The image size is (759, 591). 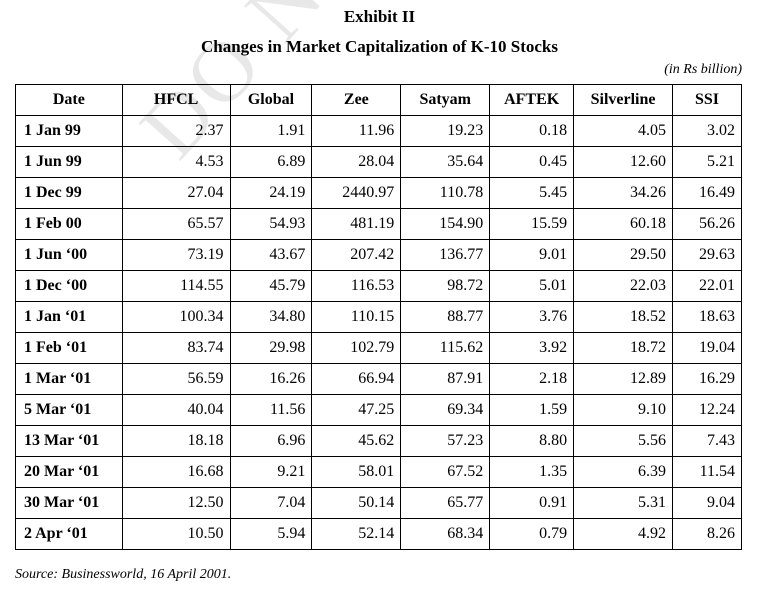 What do you see at coordinates (532, 193) in the screenshot?
I see `cell-aftek: 5.45` at bounding box center [532, 193].